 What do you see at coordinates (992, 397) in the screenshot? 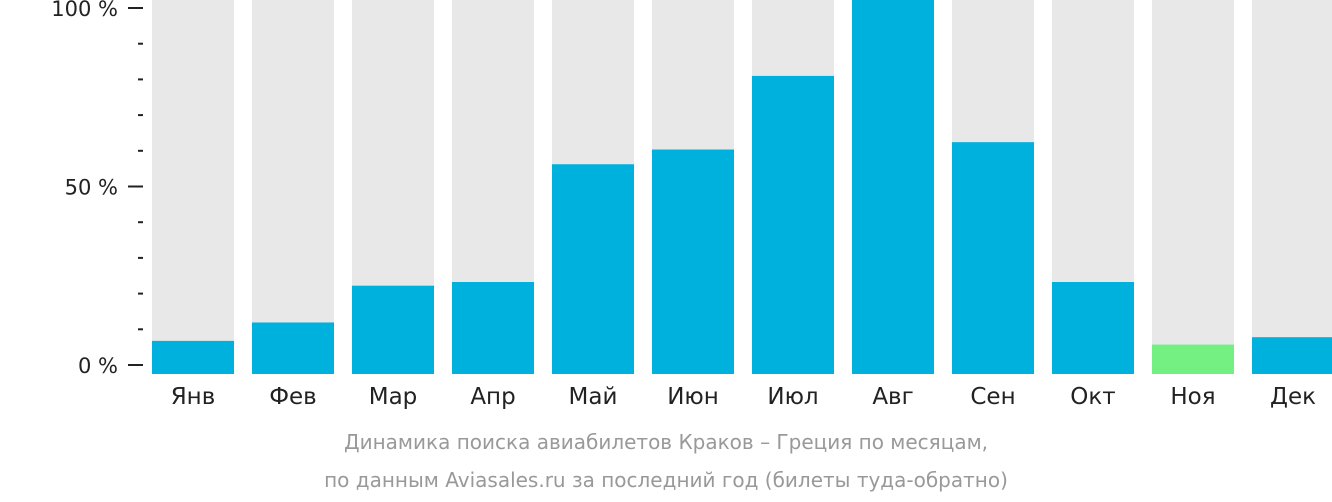
I see `x-tick-label-8: Сен` at bounding box center [992, 397].